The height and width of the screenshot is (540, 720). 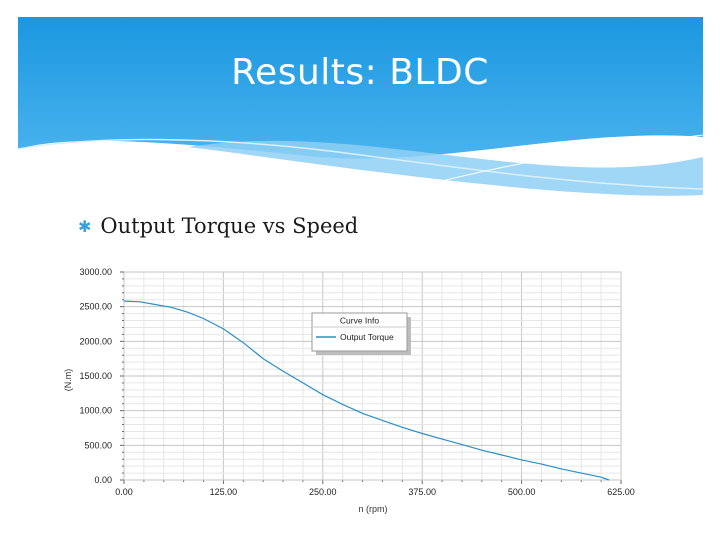 What do you see at coordinates (95, 341) in the screenshot?
I see `y-tick-label: 2000.00` at bounding box center [95, 341].